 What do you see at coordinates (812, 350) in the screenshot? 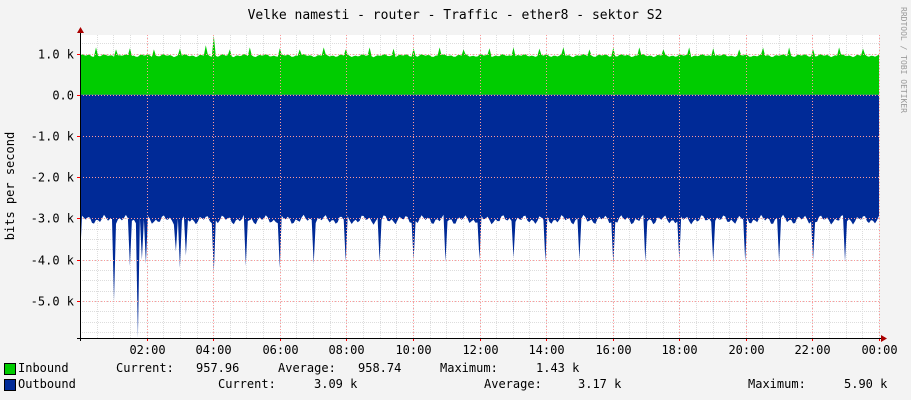
I see `x-tick-label: 22:00` at bounding box center [812, 350].